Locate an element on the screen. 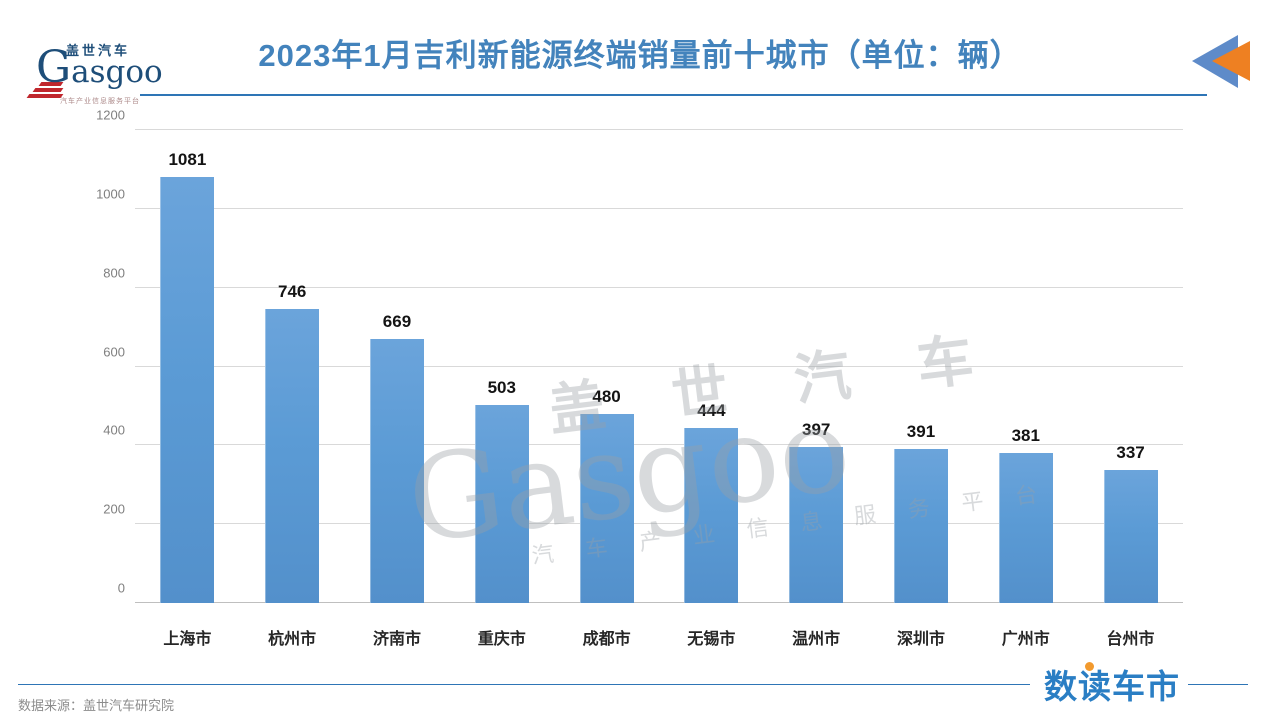 The height and width of the screenshot is (720, 1280). y-tick-label: 1000 is located at coordinates (110, 194).